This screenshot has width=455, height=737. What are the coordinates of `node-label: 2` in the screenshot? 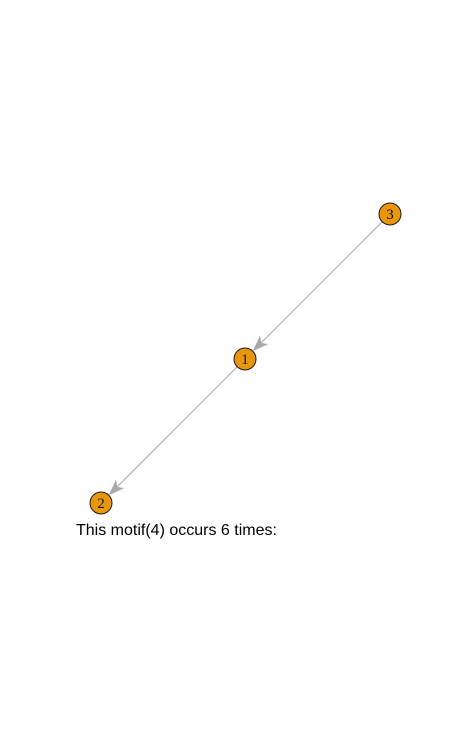 It's located at (101, 504).